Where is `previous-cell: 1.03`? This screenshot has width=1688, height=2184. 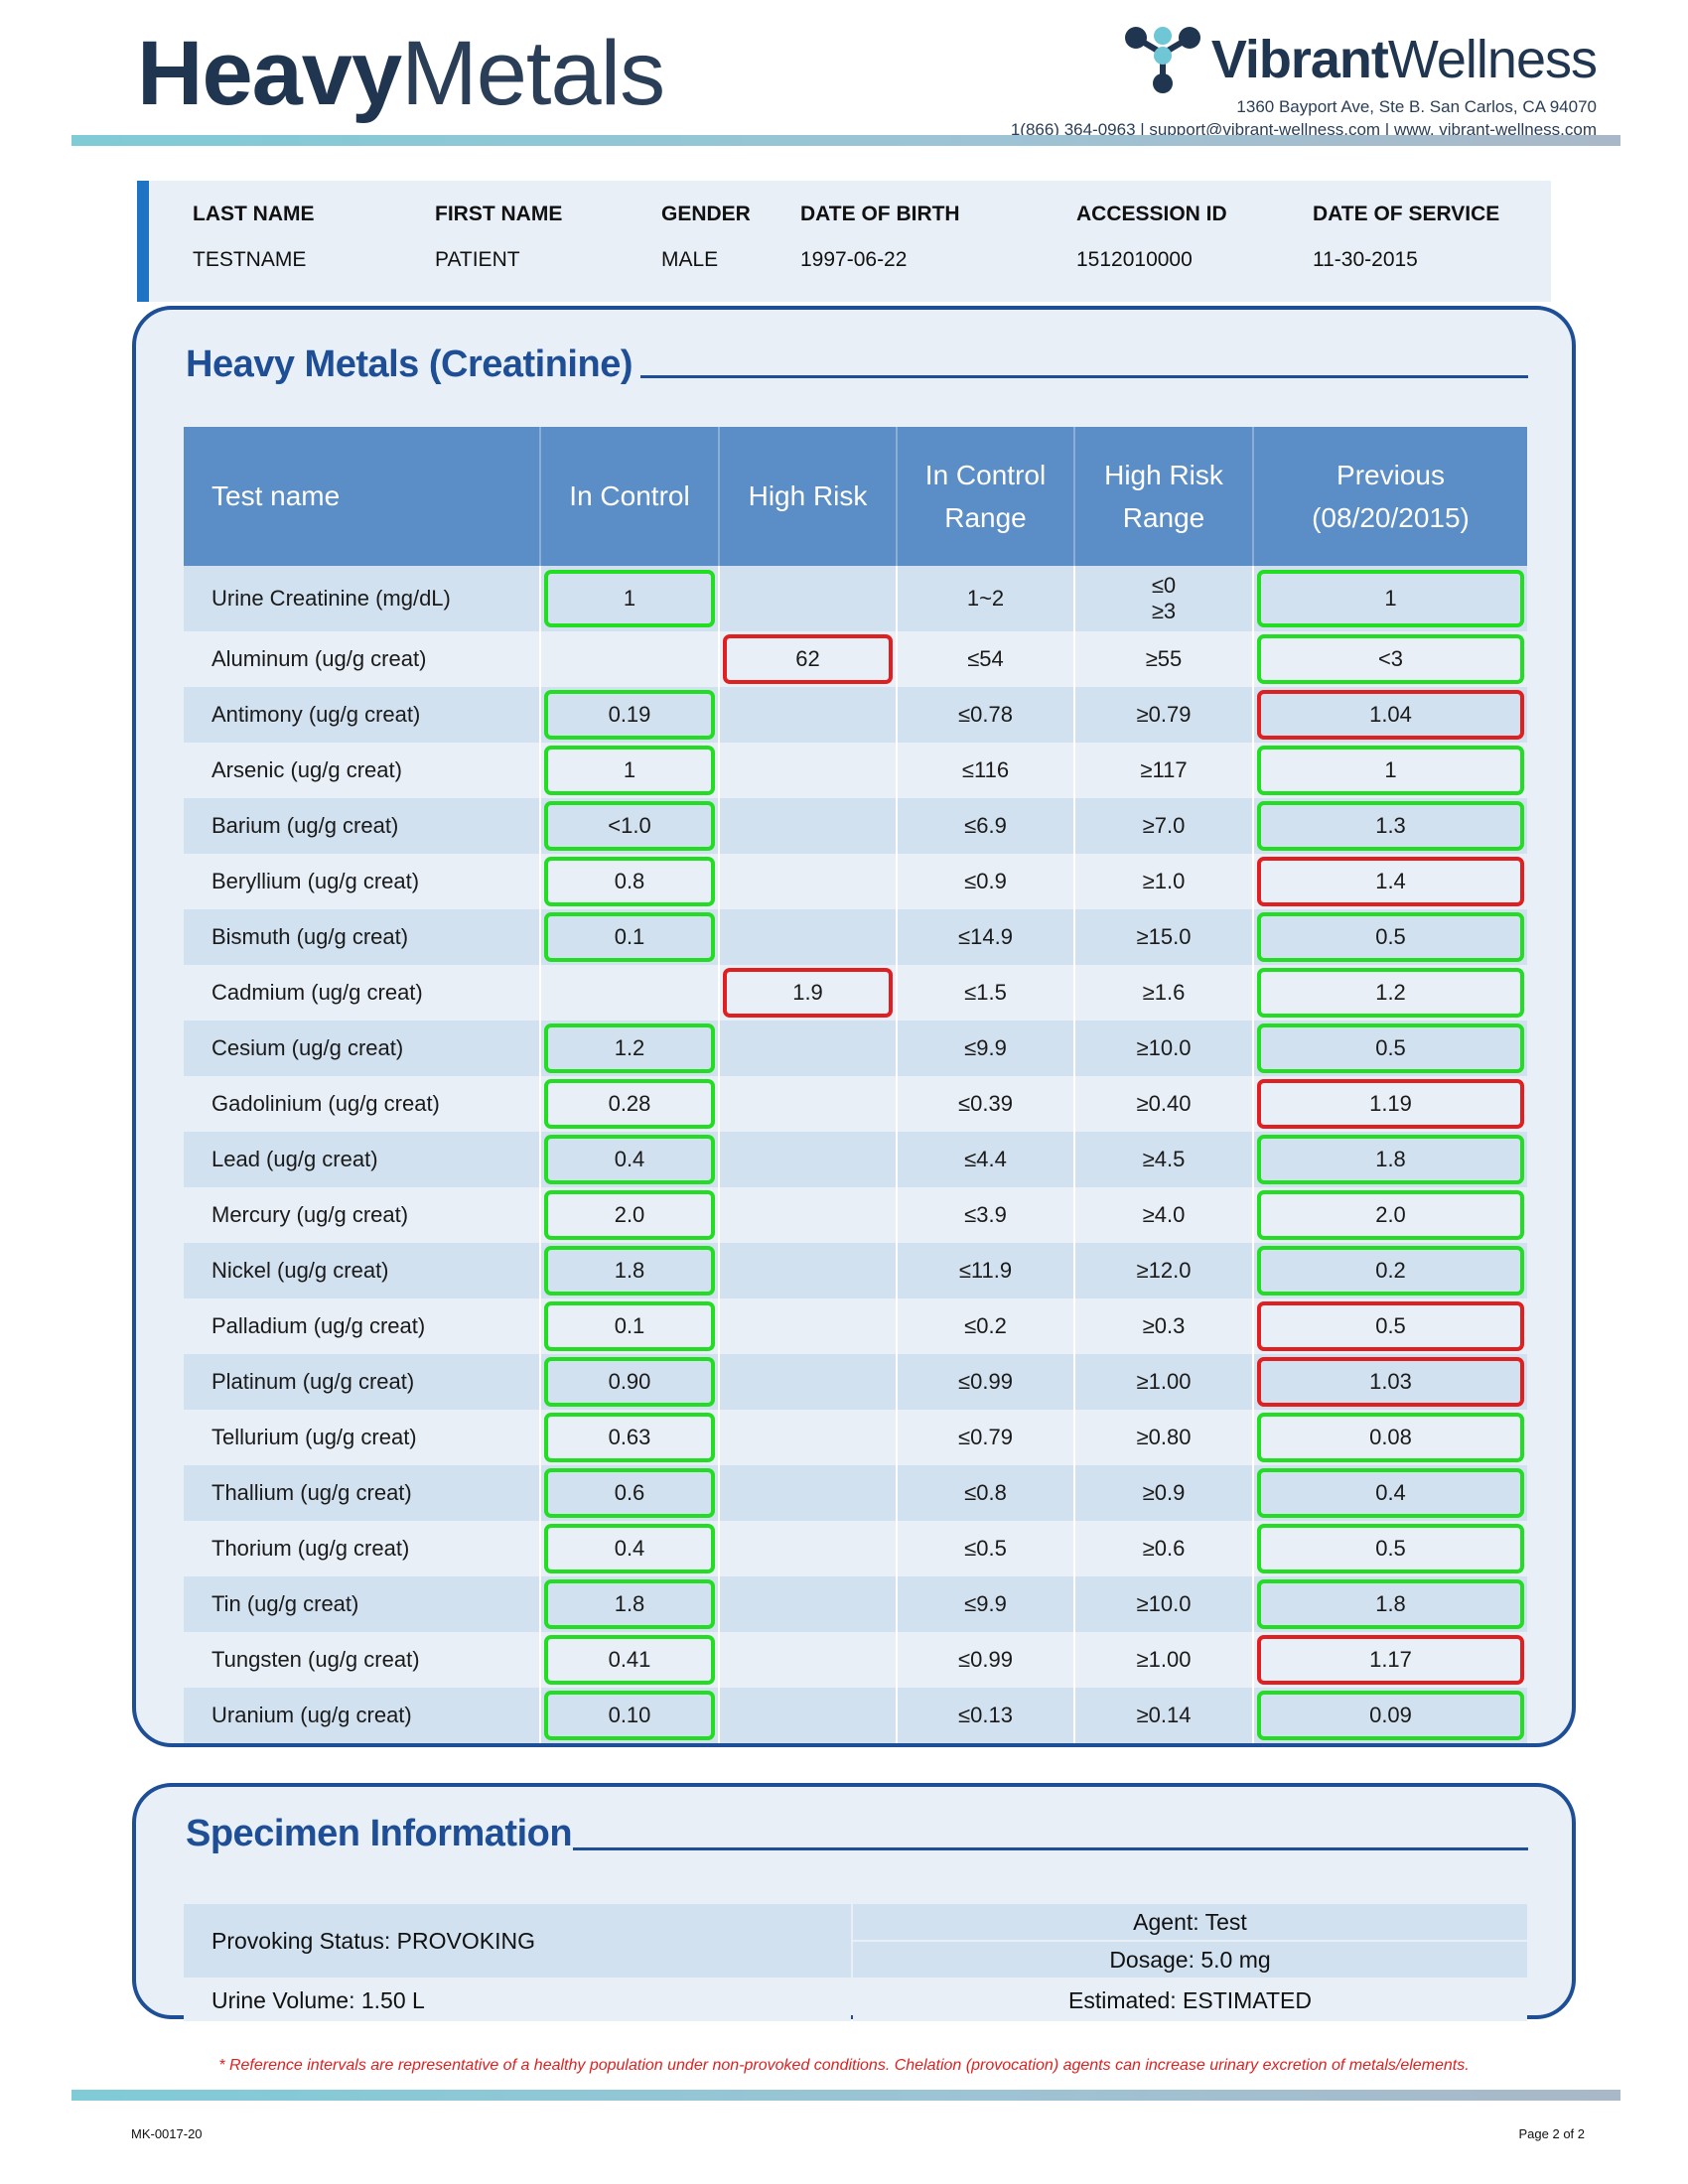 previous-cell: 1.03 is located at coordinates (1390, 1382).